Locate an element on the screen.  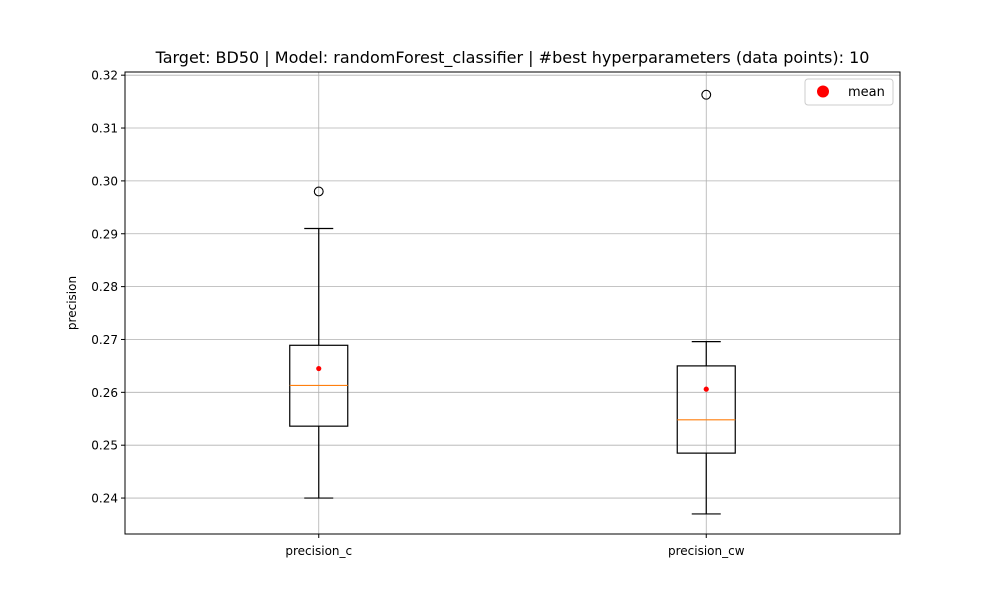
y-tick-label: 0.30 is located at coordinates (104, 181).